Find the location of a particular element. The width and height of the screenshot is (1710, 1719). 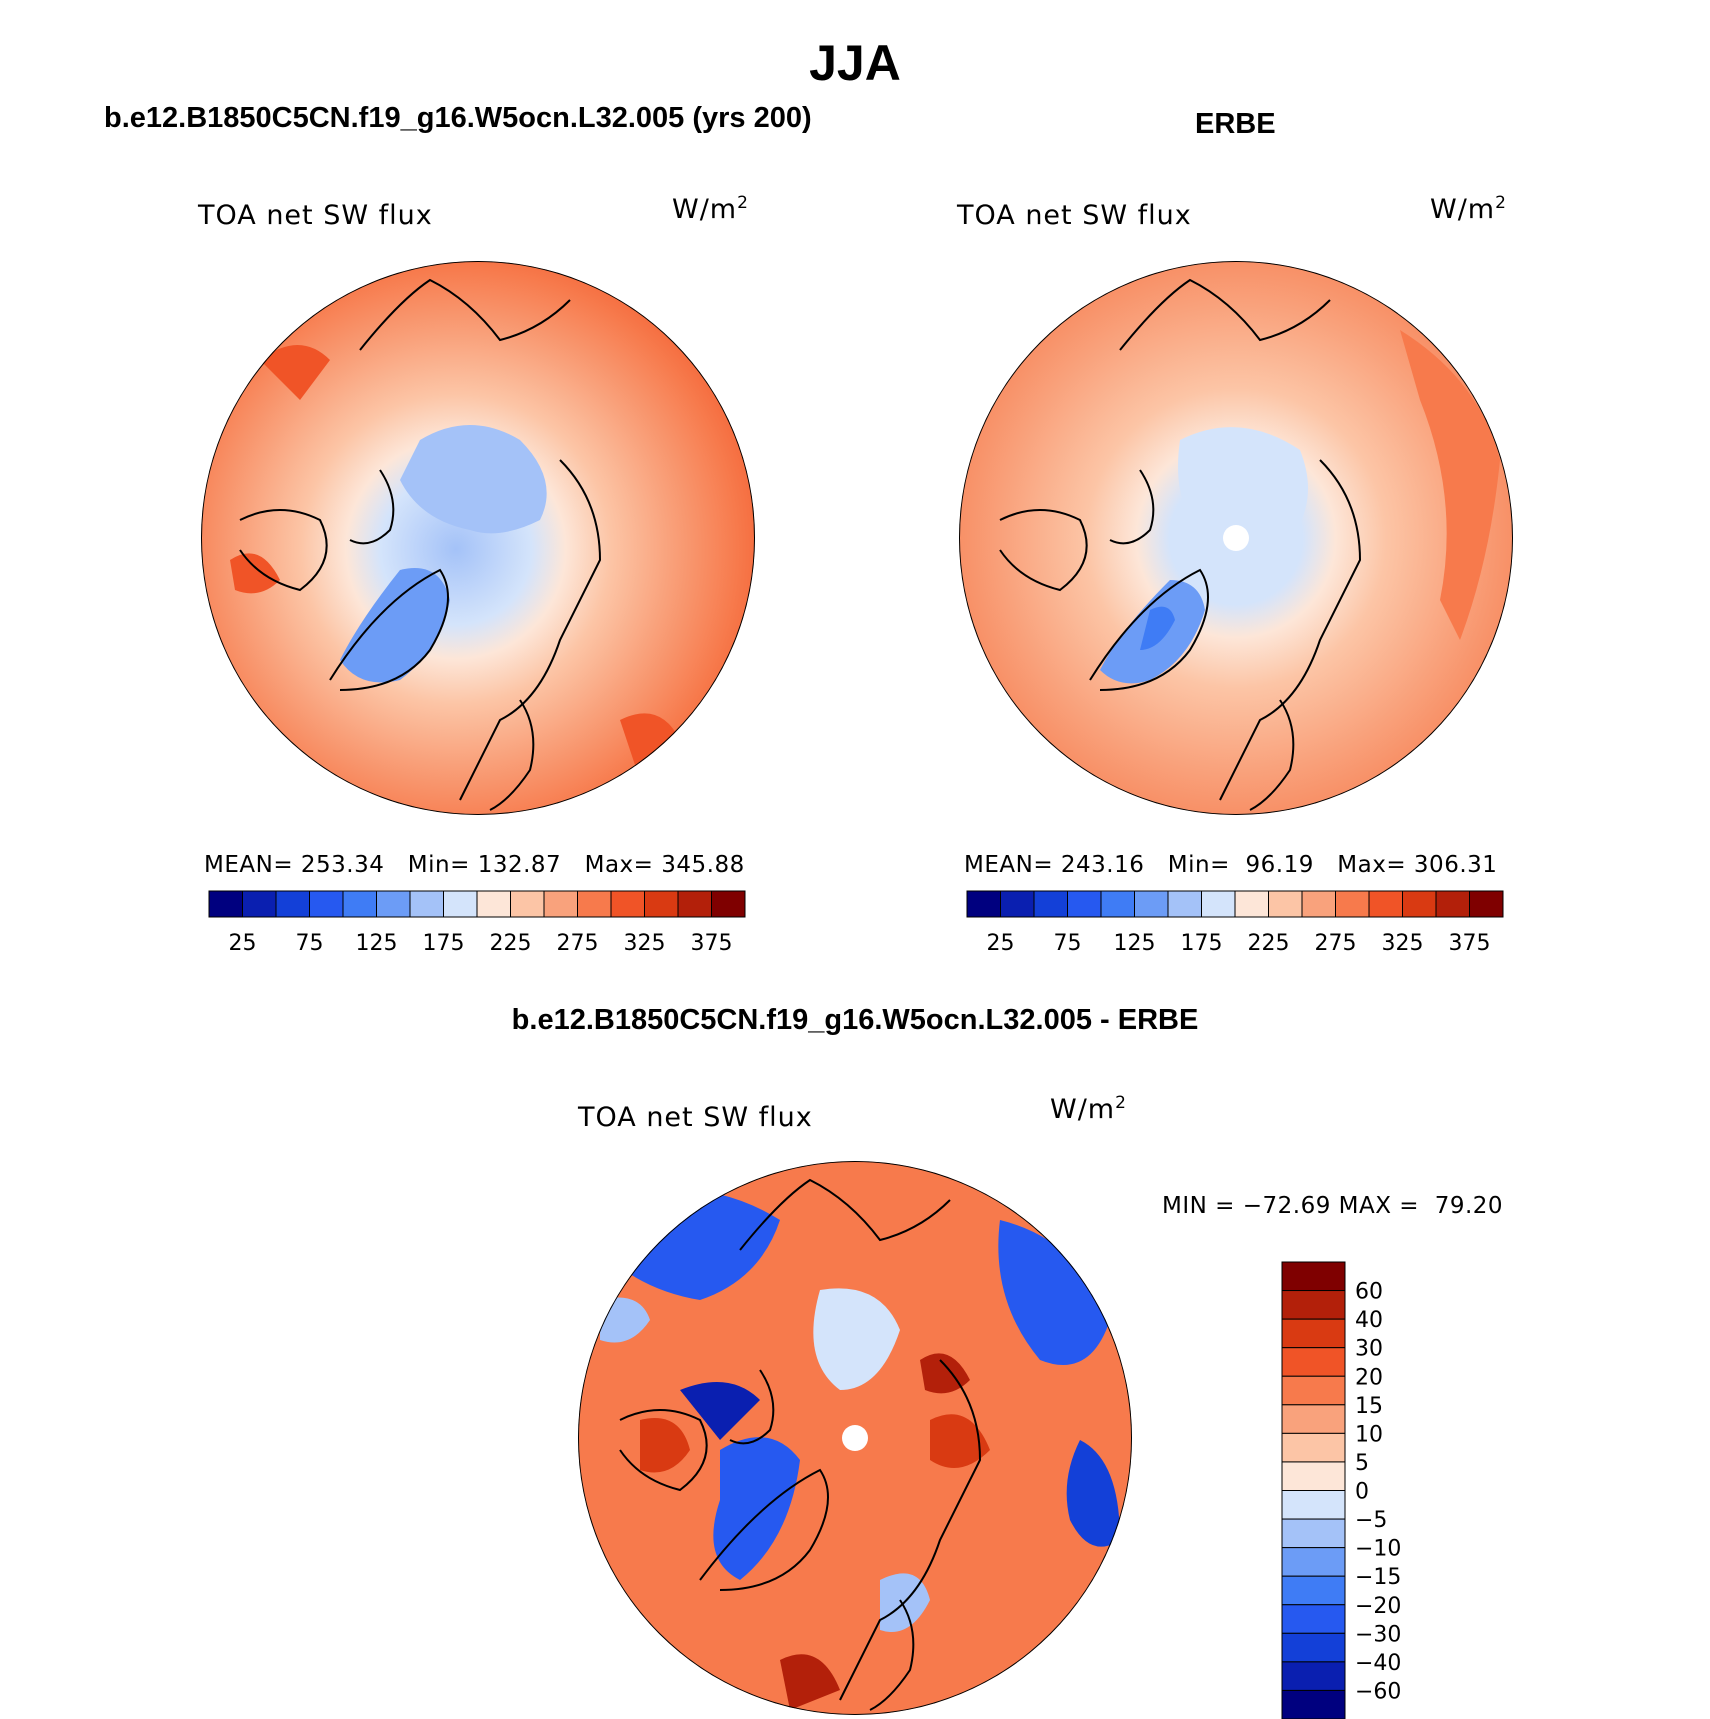

panel-left-variable: TOA net SW flux is located at coordinates (315, 215).